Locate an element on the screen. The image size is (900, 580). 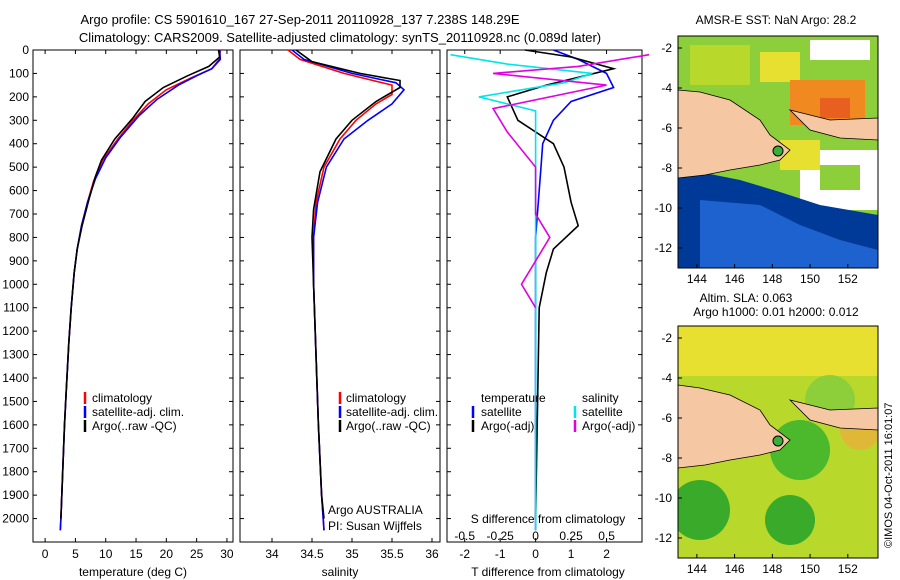
sst-map is located at coordinates (778, 152).